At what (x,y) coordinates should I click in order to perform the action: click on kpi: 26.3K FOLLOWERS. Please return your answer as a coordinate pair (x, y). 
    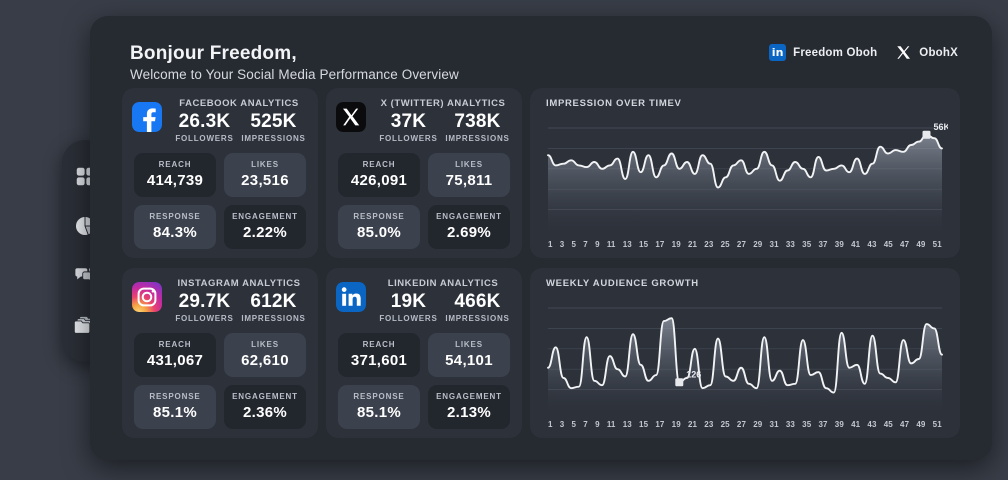
    Looking at the image, I should click on (204, 127).